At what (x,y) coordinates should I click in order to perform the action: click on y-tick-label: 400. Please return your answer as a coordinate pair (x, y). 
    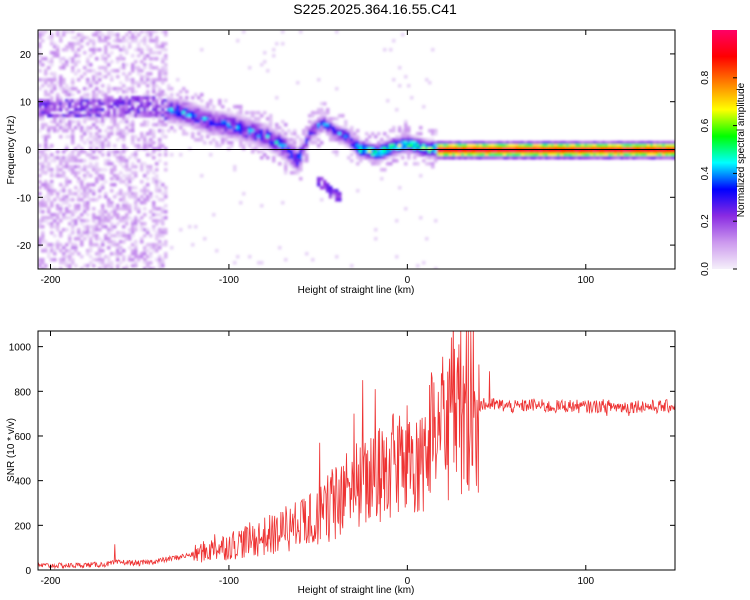
    Looking at the image, I should click on (22, 482).